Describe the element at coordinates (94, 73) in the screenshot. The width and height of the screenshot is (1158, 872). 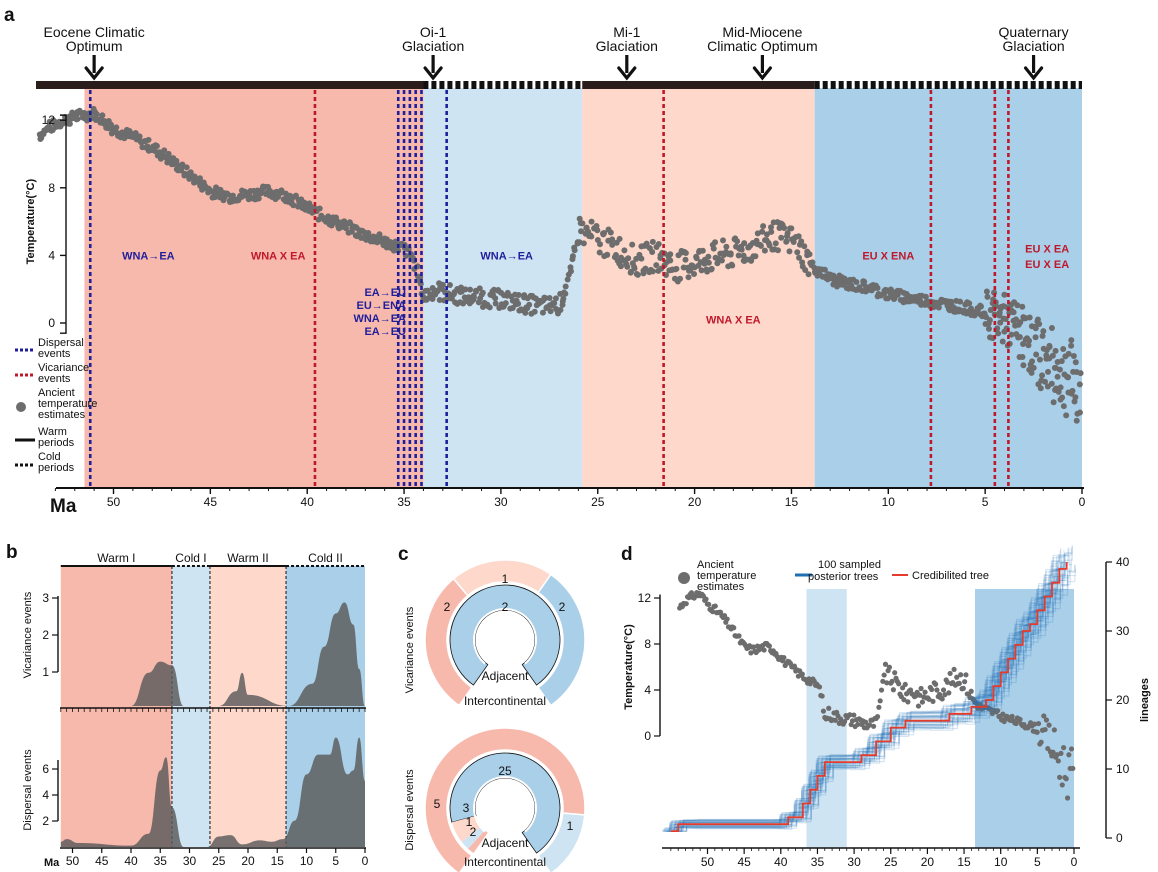
I see `down-arrow-icon` at that location.